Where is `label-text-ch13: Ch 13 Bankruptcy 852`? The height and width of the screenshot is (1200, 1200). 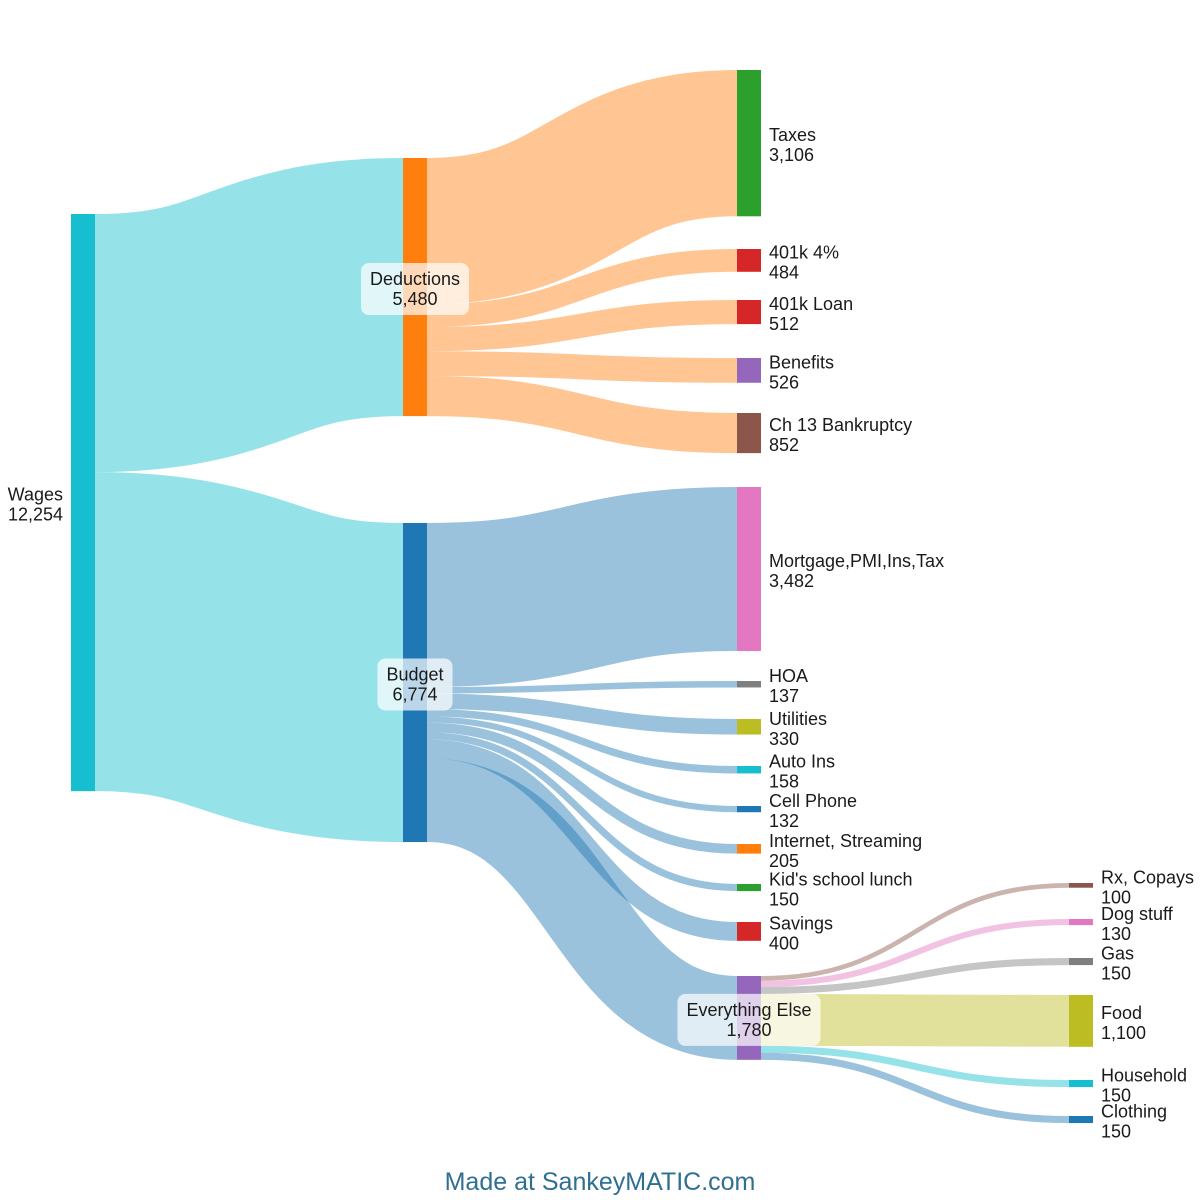 label-text-ch13: Ch 13 Bankruptcy 852 is located at coordinates (840, 435).